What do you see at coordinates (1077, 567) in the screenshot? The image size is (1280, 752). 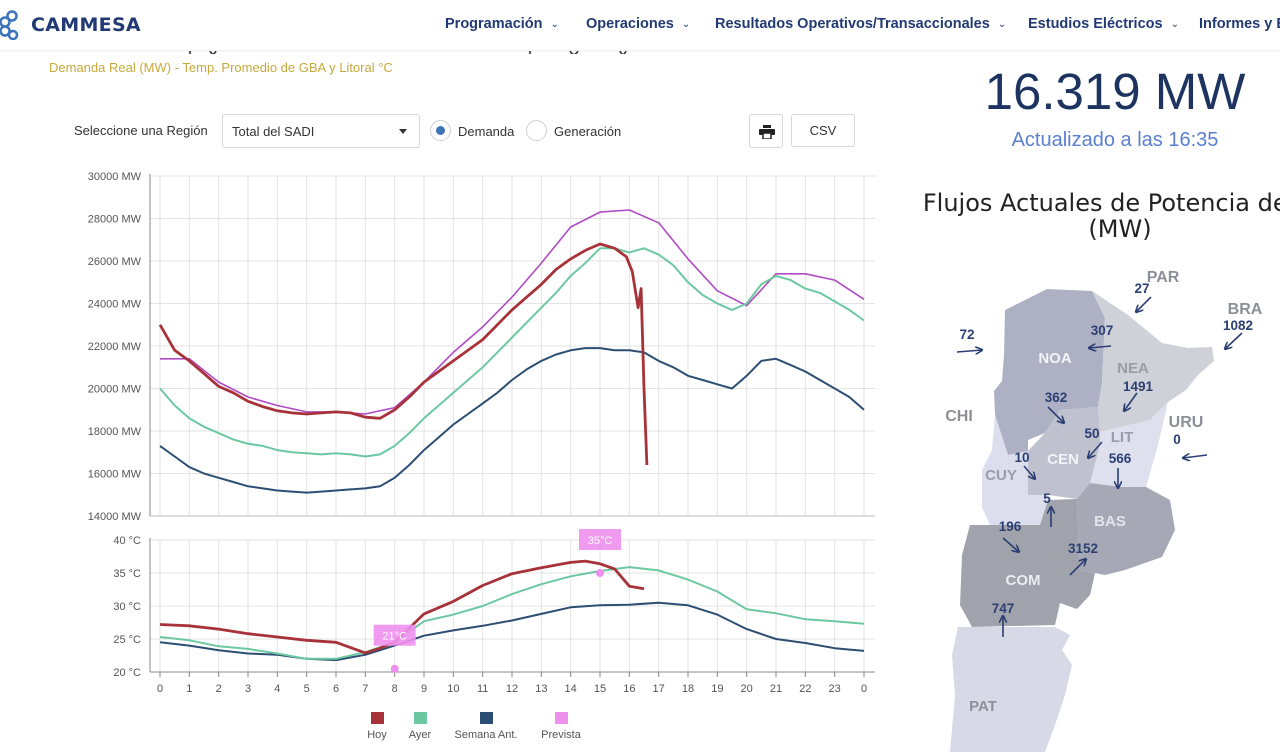 I see `flow-arrow-com-bas` at bounding box center [1077, 567].